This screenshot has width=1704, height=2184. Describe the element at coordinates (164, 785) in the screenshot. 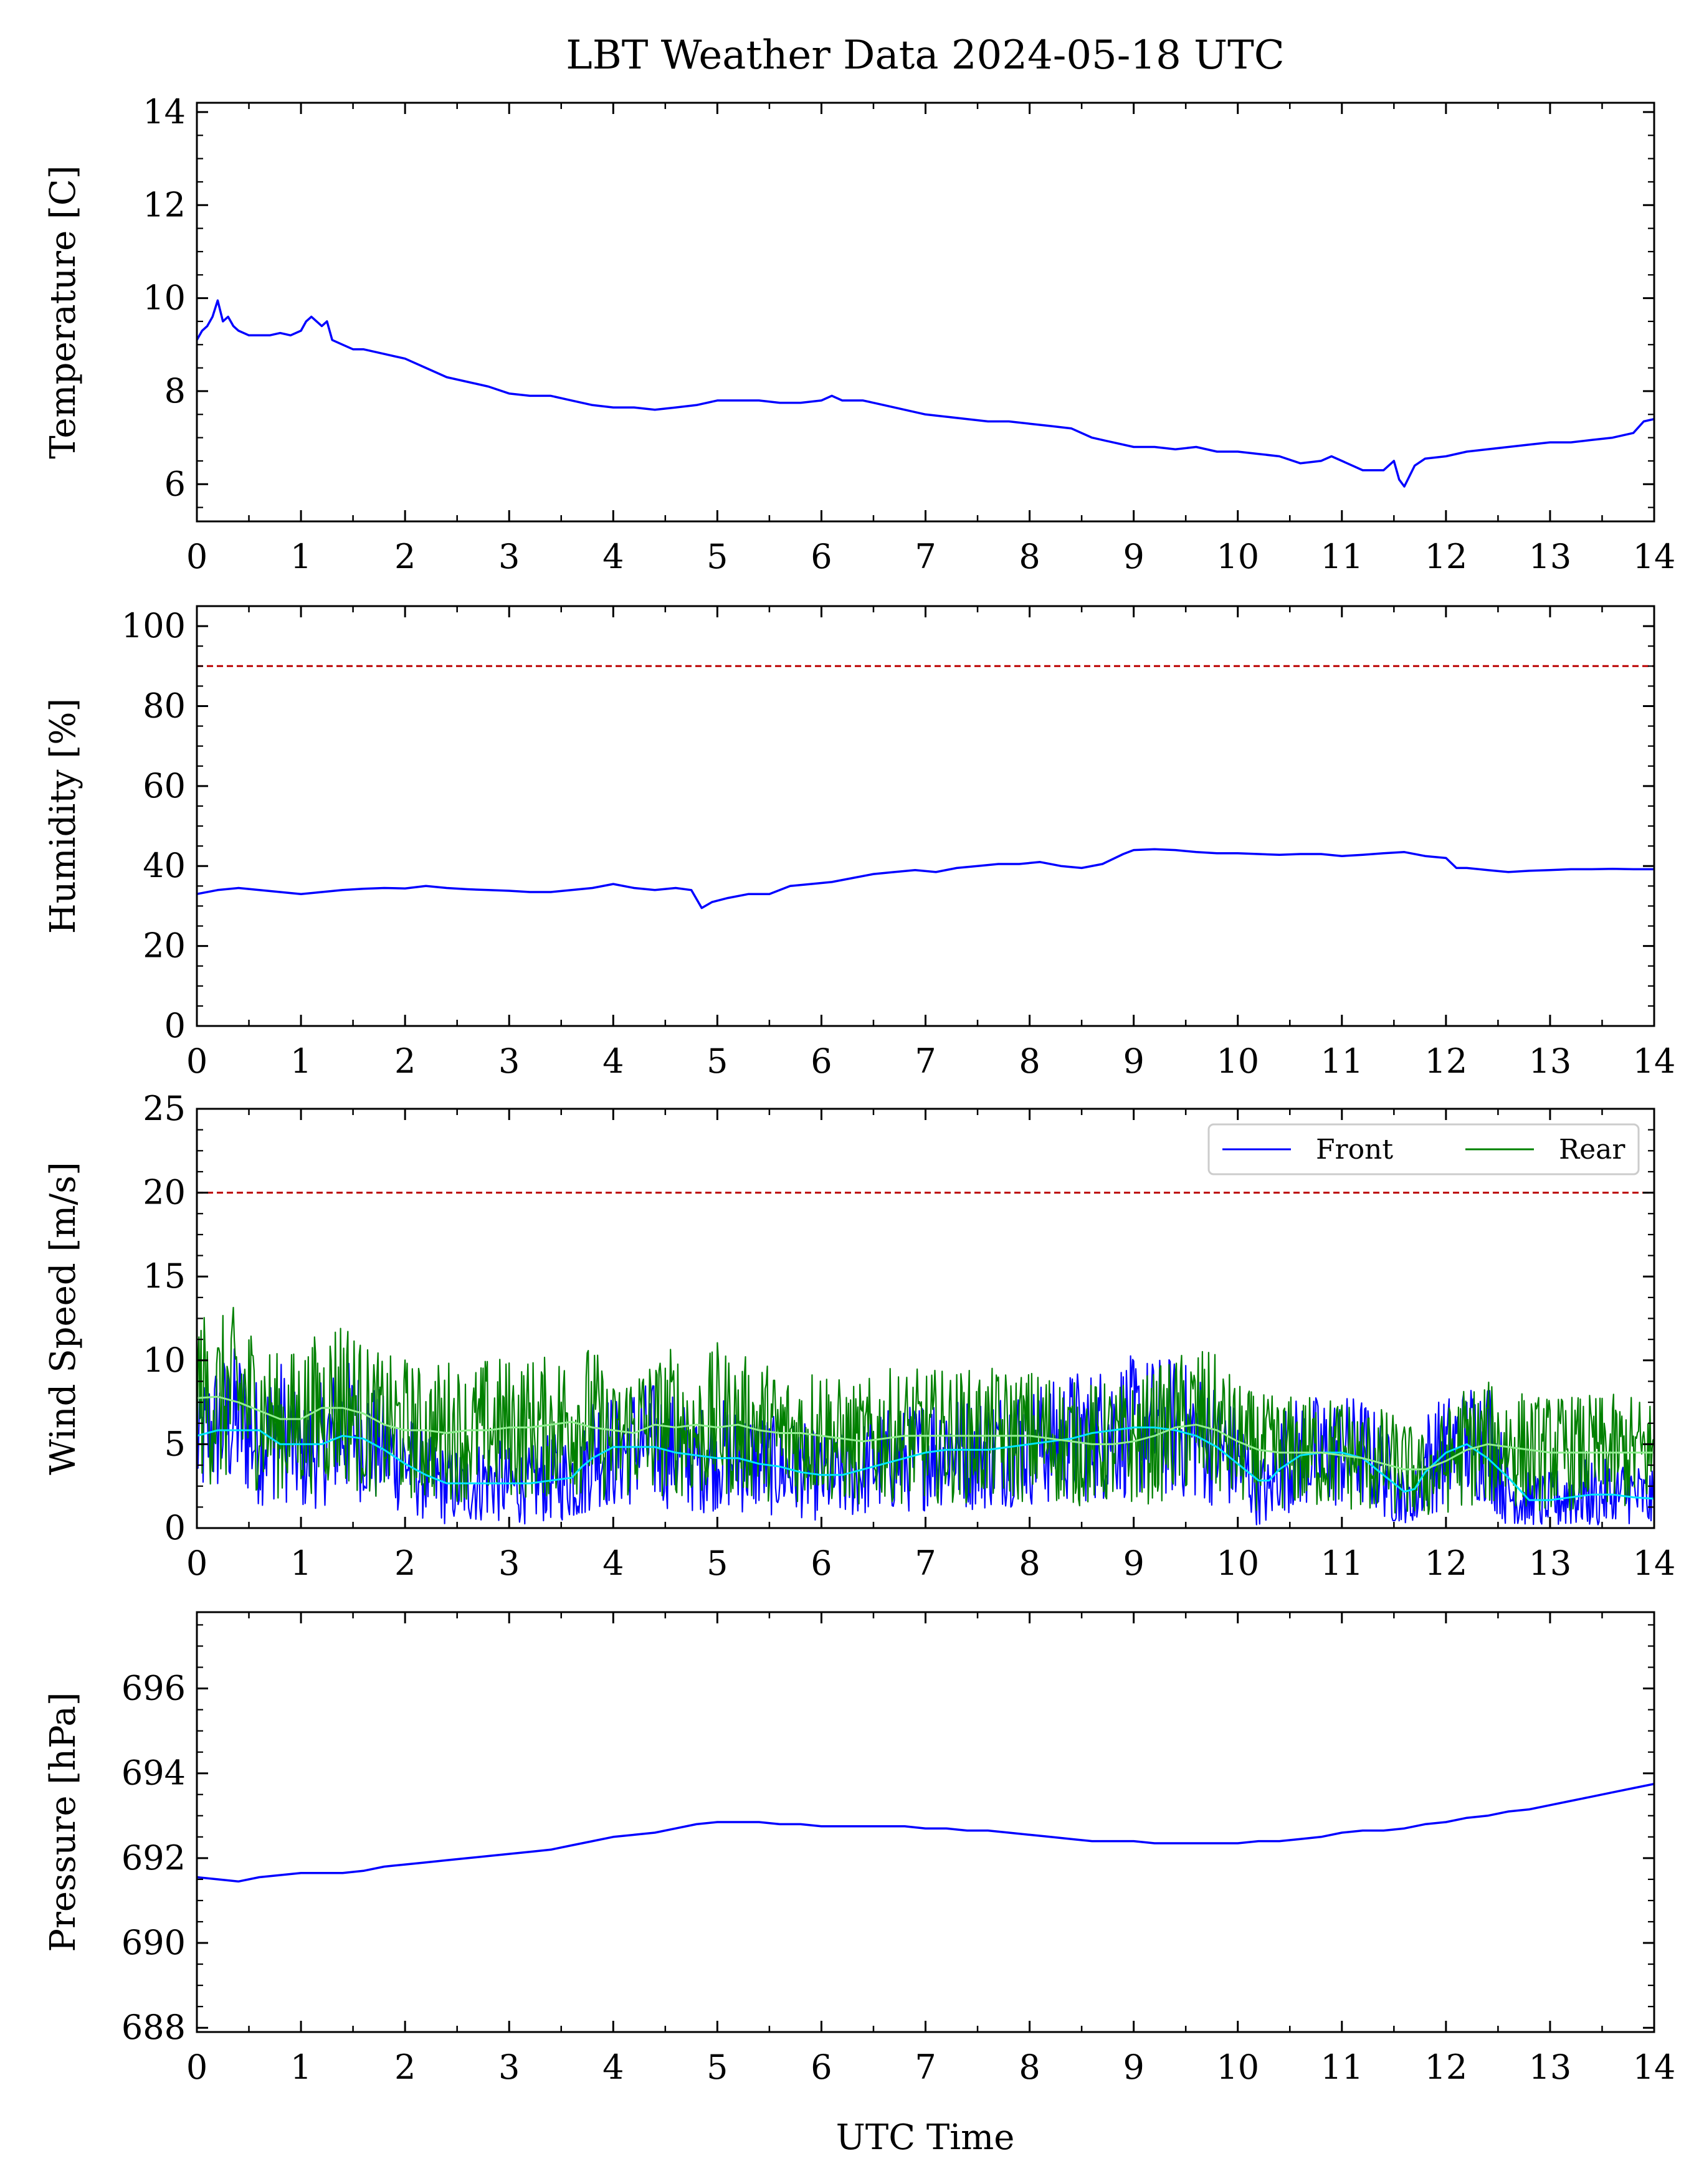

I see `y-tick-label: 60` at that location.